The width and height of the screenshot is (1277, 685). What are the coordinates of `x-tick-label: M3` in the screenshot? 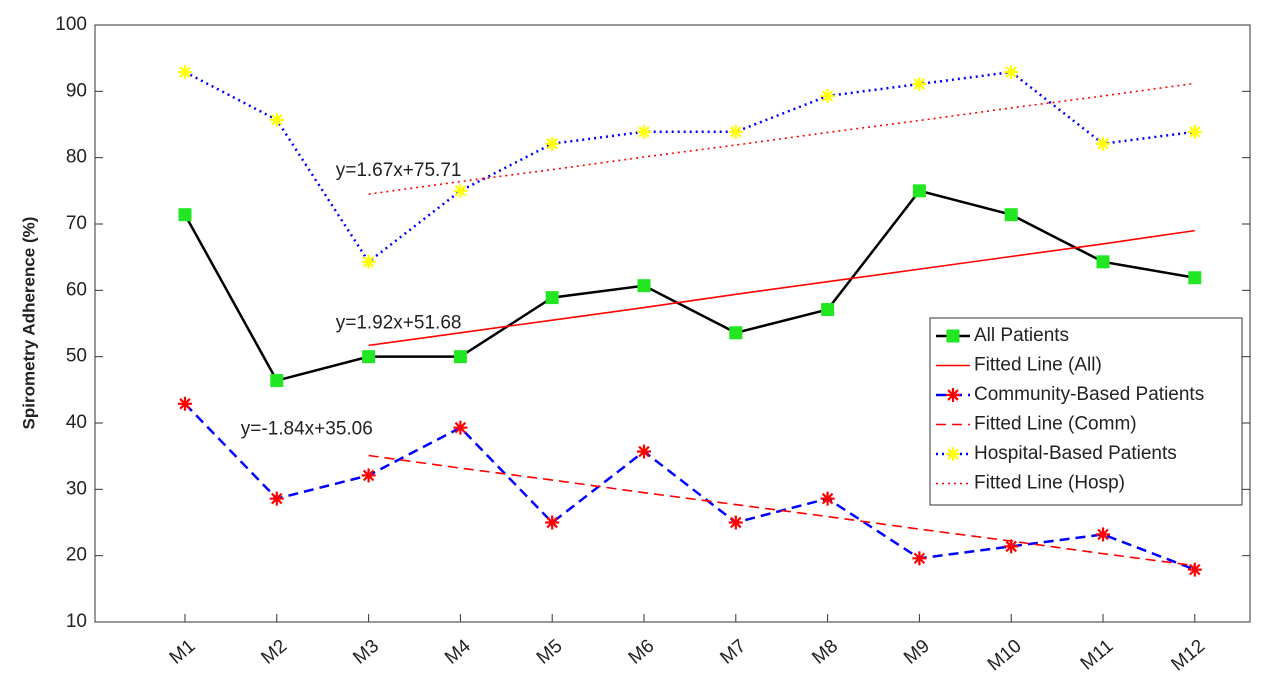 It's located at (366, 652).